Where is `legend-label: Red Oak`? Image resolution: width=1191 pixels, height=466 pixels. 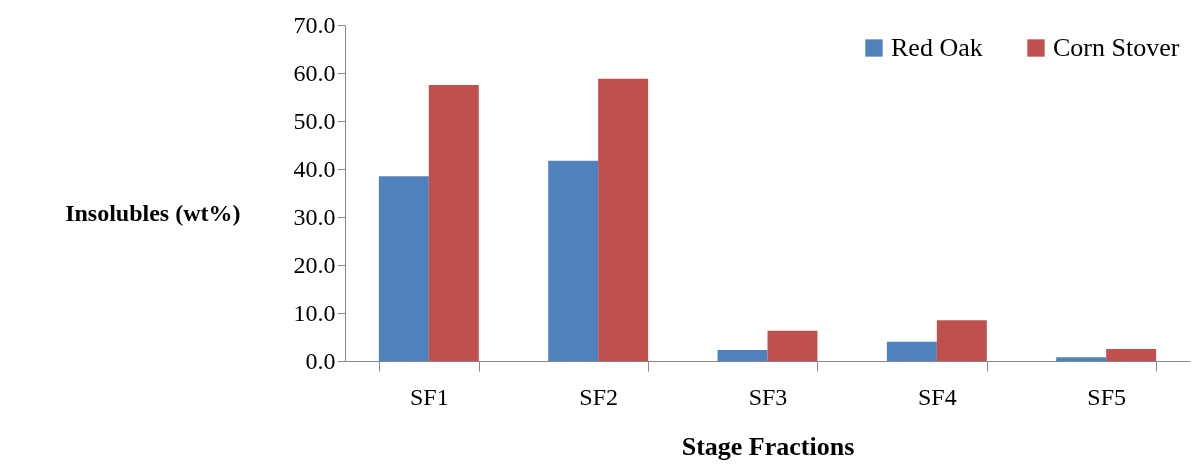
legend-label: Red Oak is located at coordinates (937, 47).